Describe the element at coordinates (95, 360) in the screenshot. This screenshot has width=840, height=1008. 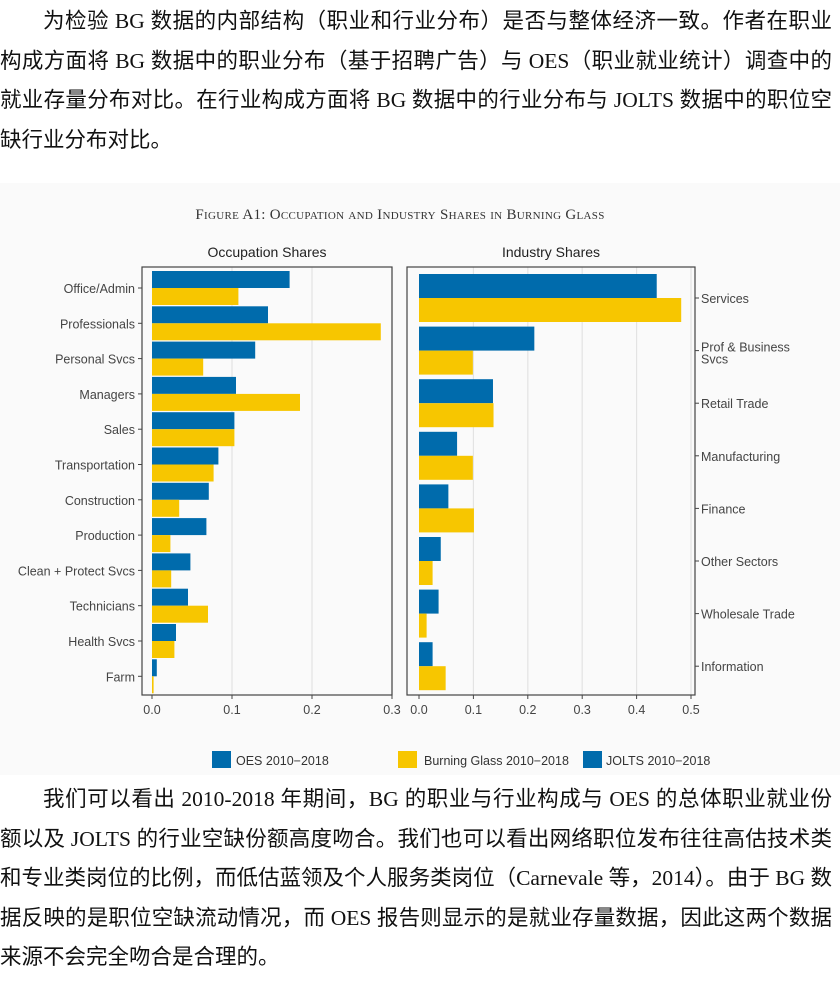
I see `category-label: Personal Svcs` at that location.